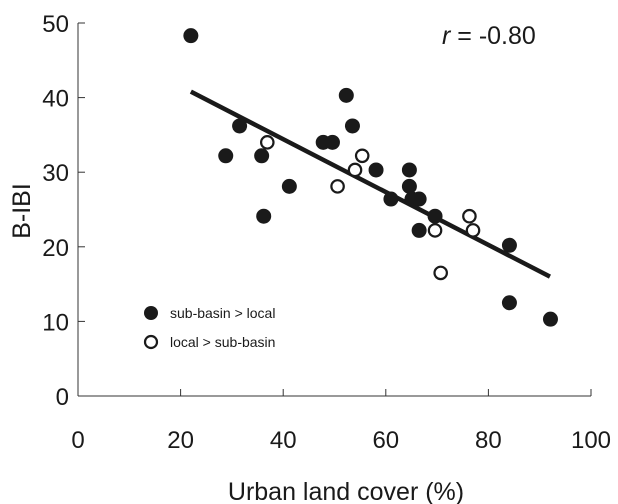 The width and height of the screenshot is (618, 504). What do you see at coordinates (222, 342) in the screenshot?
I see `legend-label: local > sub-basin` at bounding box center [222, 342].